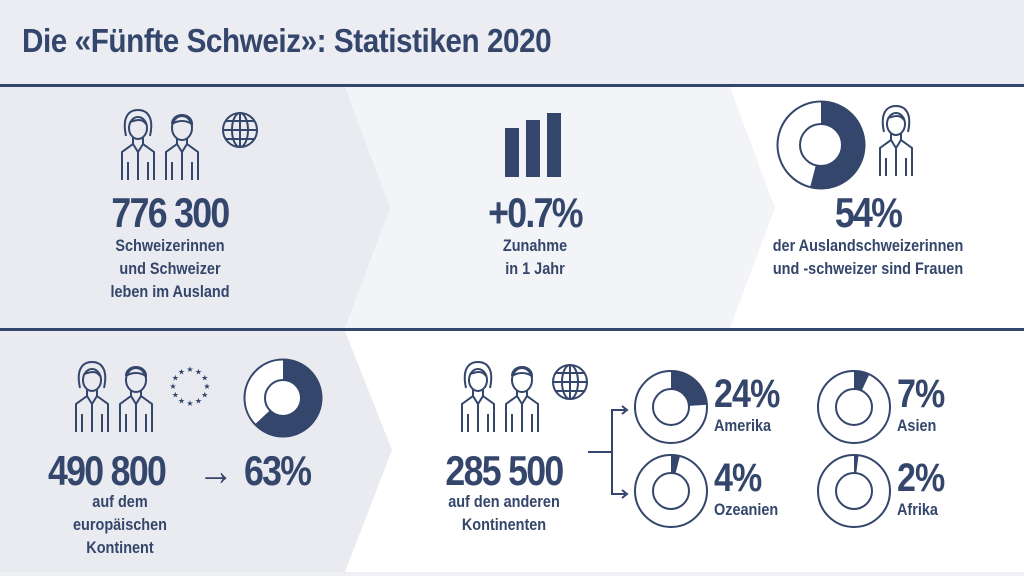  What do you see at coordinates (747, 394) in the screenshot?
I see `continent-percent: 24%` at bounding box center [747, 394].